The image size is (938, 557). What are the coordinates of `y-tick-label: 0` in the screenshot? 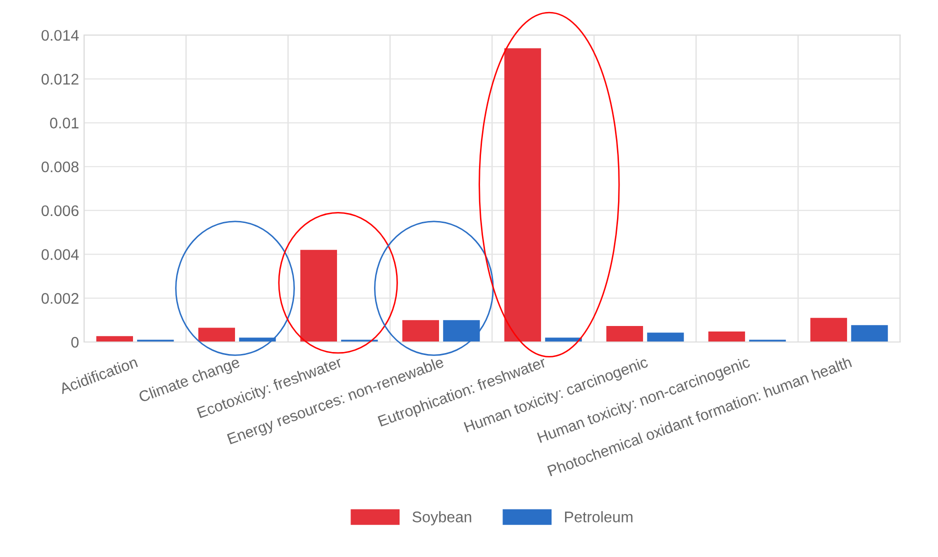 It's located at (75, 342).